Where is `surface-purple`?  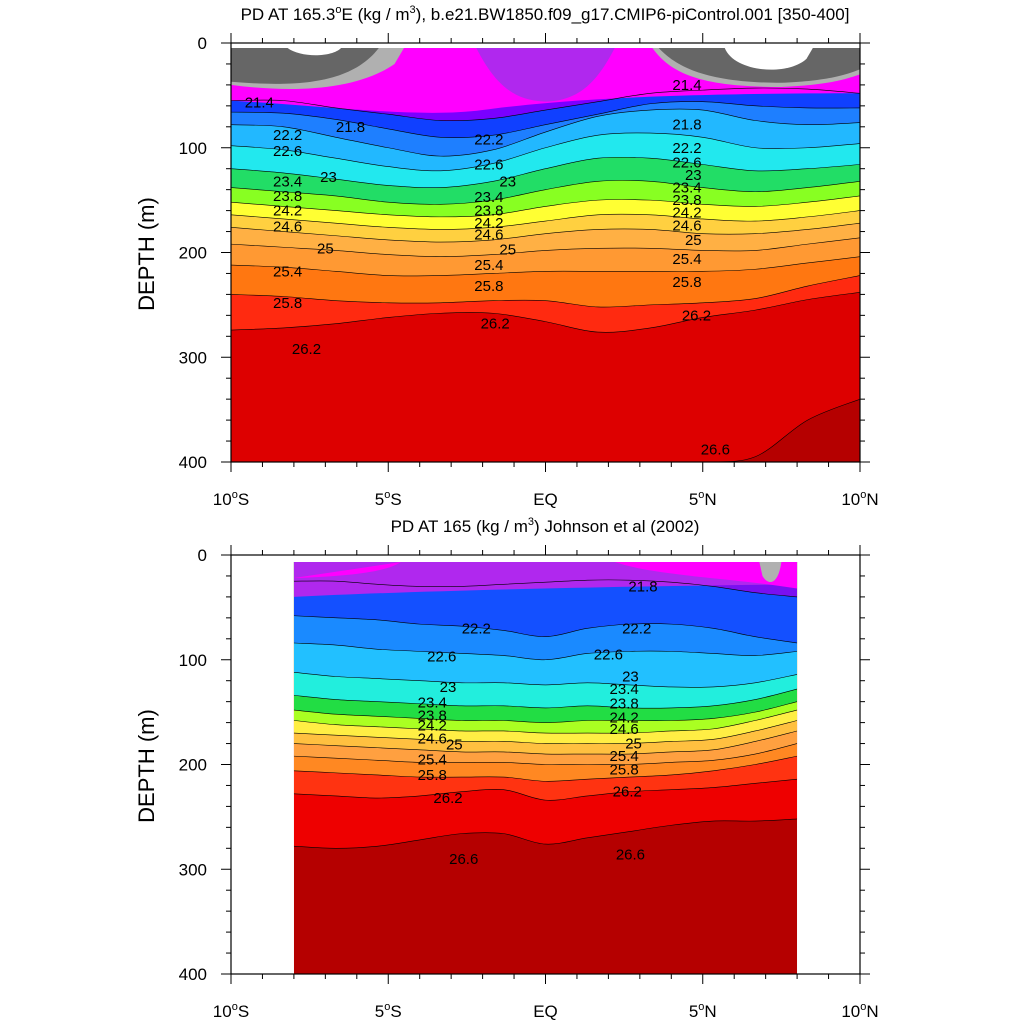 surface-purple is located at coordinates (545, 75).